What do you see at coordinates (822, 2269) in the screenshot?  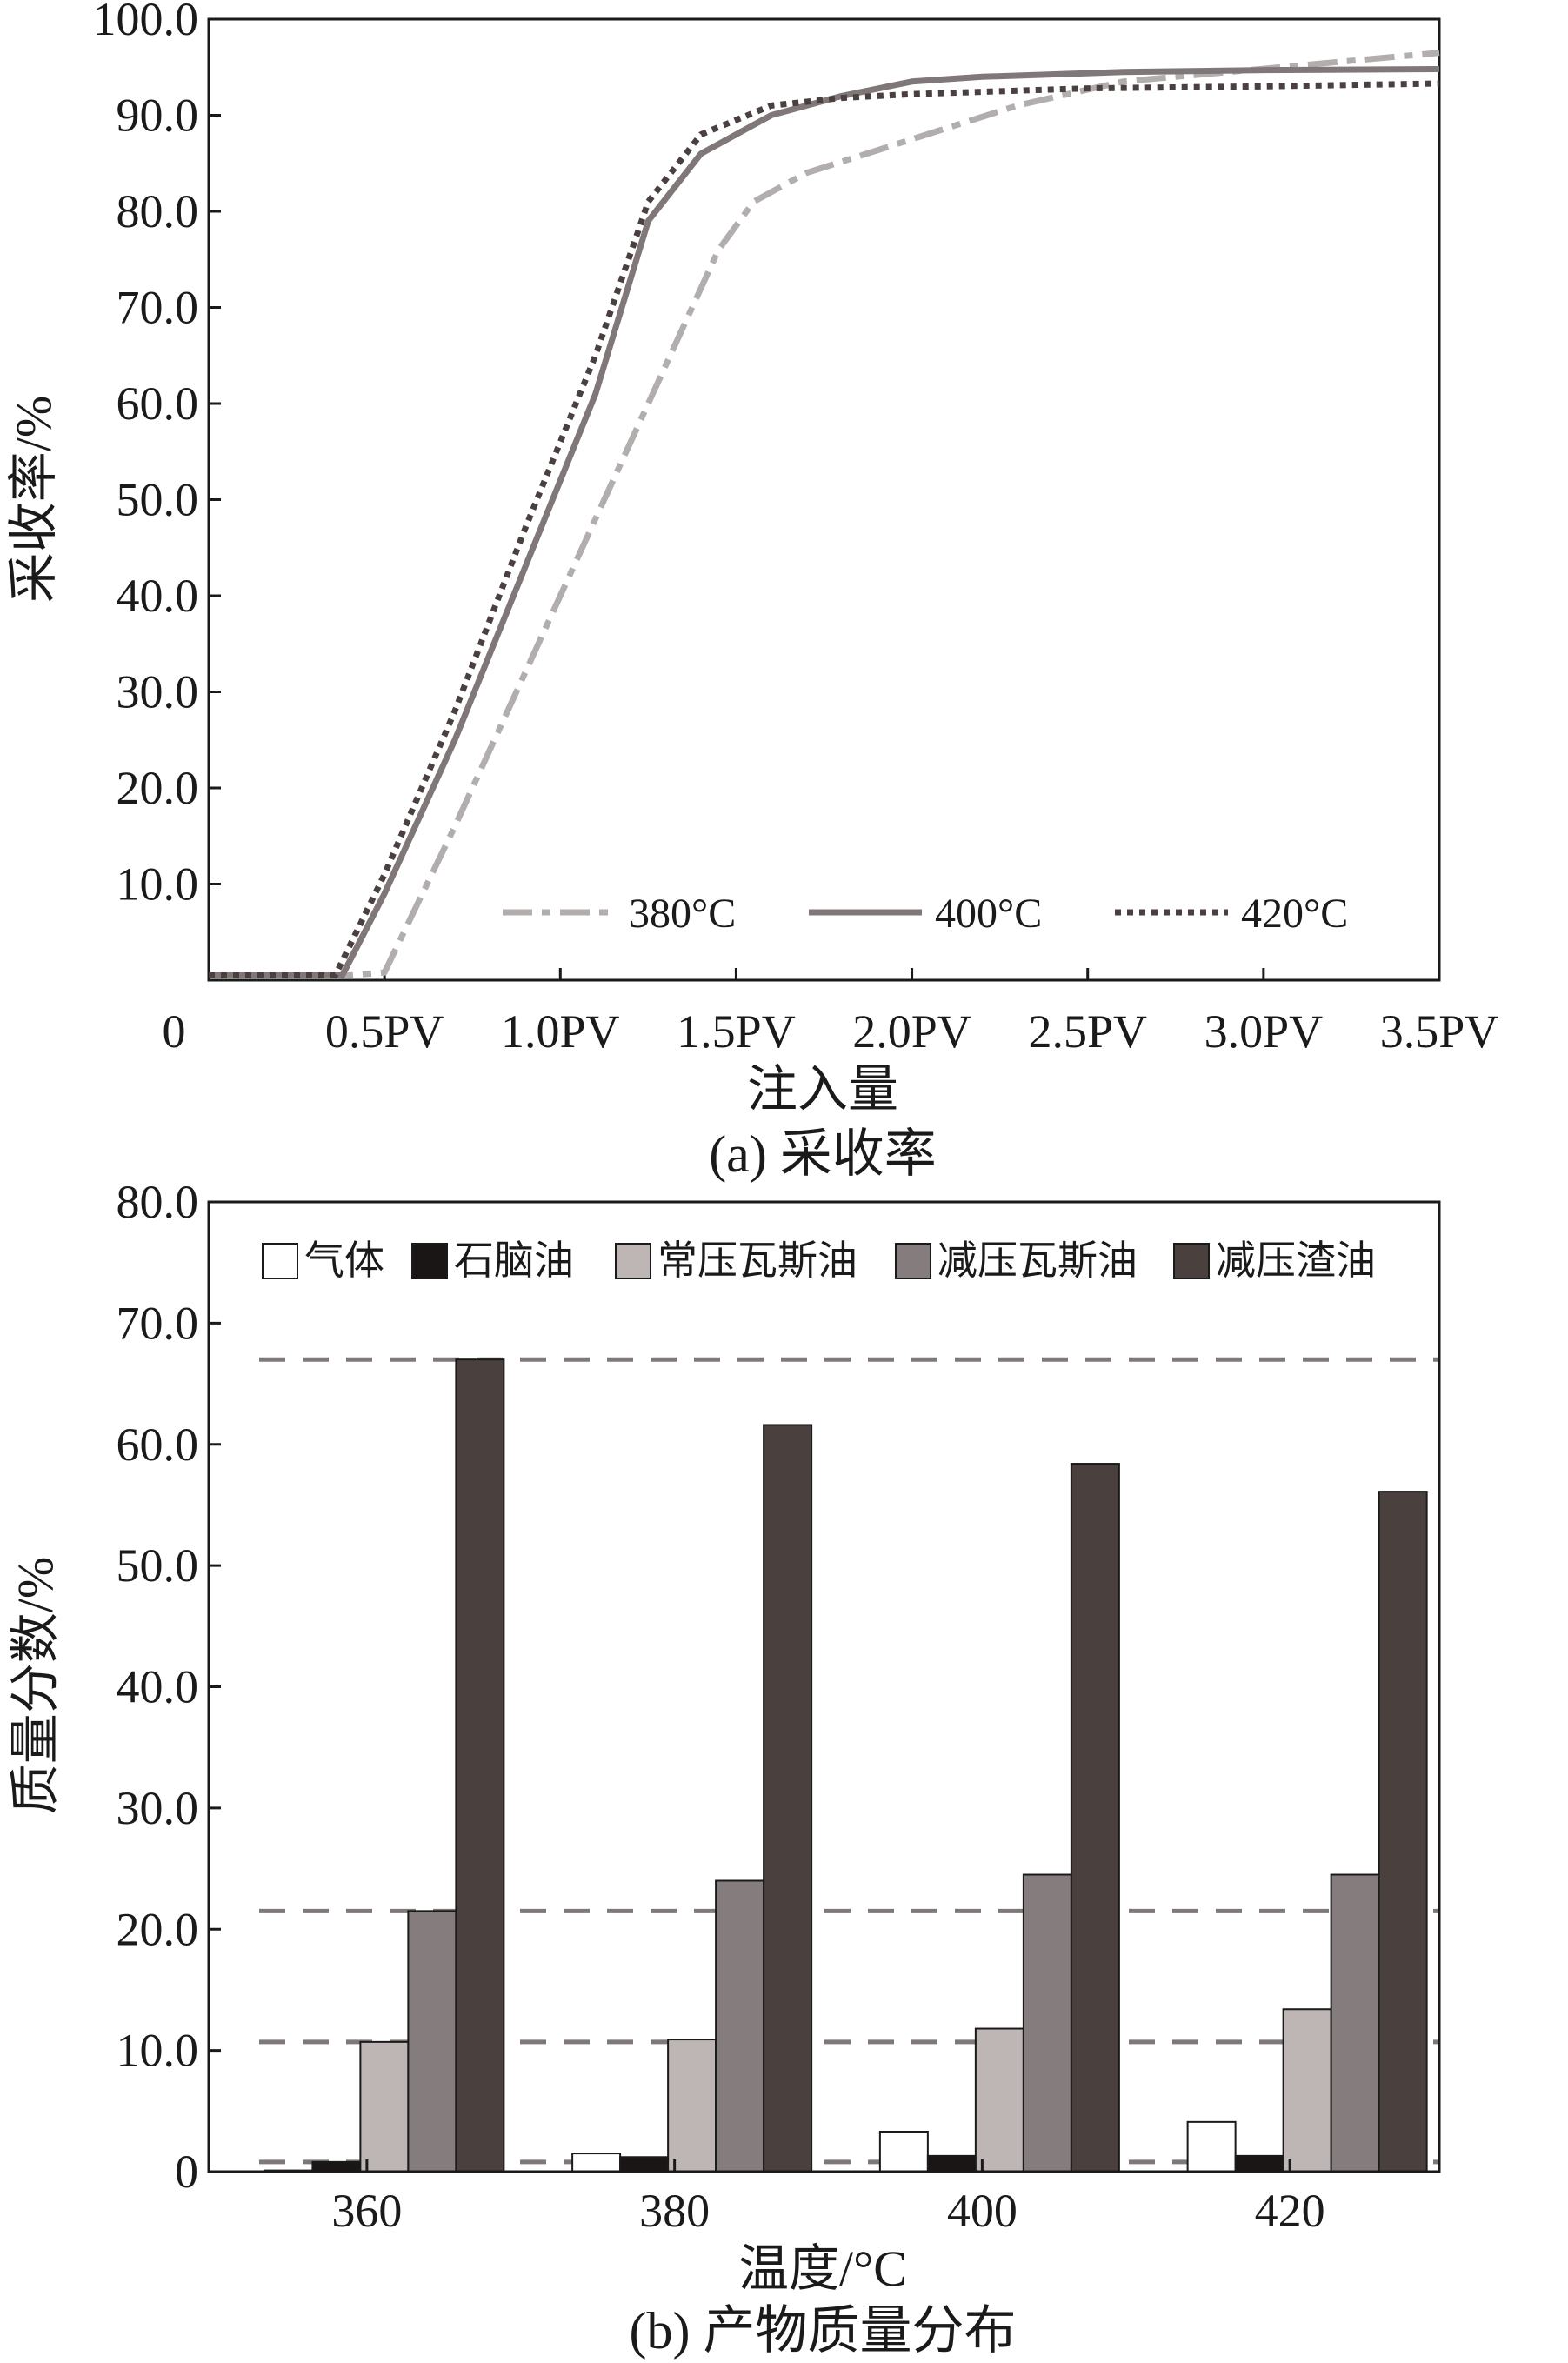 I see `product-x-axis-title: 温度/°C` at bounding box center [822, 2269].